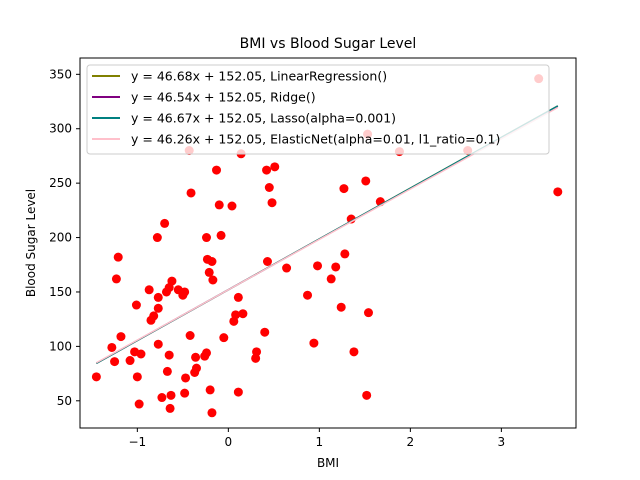  Describe the element at coordinates (328, 463) in the screenshot. I see `x-axis-label: BMI` at that location.